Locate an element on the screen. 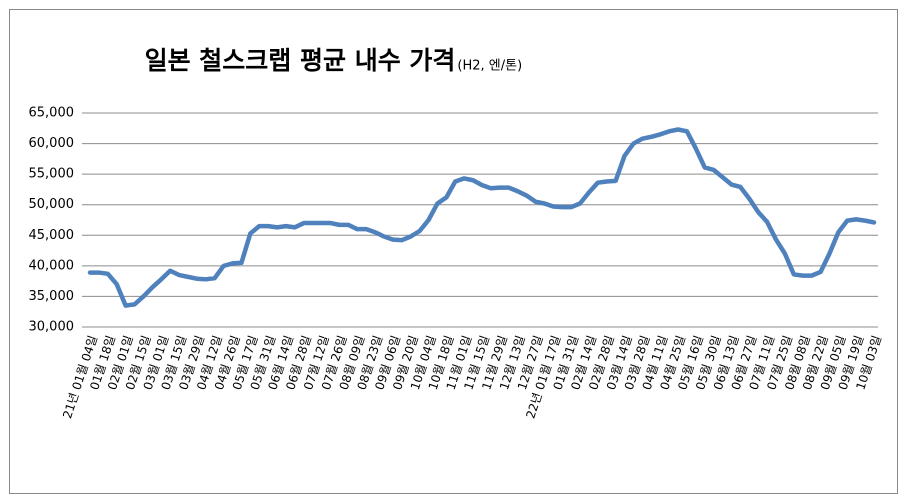  y-tick-label: 55,000 is located at coordinates (52, 174).